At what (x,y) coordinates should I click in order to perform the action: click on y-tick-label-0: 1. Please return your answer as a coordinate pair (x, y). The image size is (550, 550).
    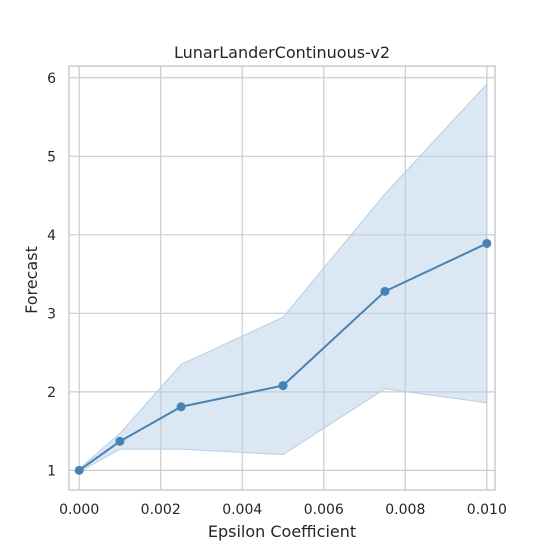
    Looking at the image, I should click on (51, 471).